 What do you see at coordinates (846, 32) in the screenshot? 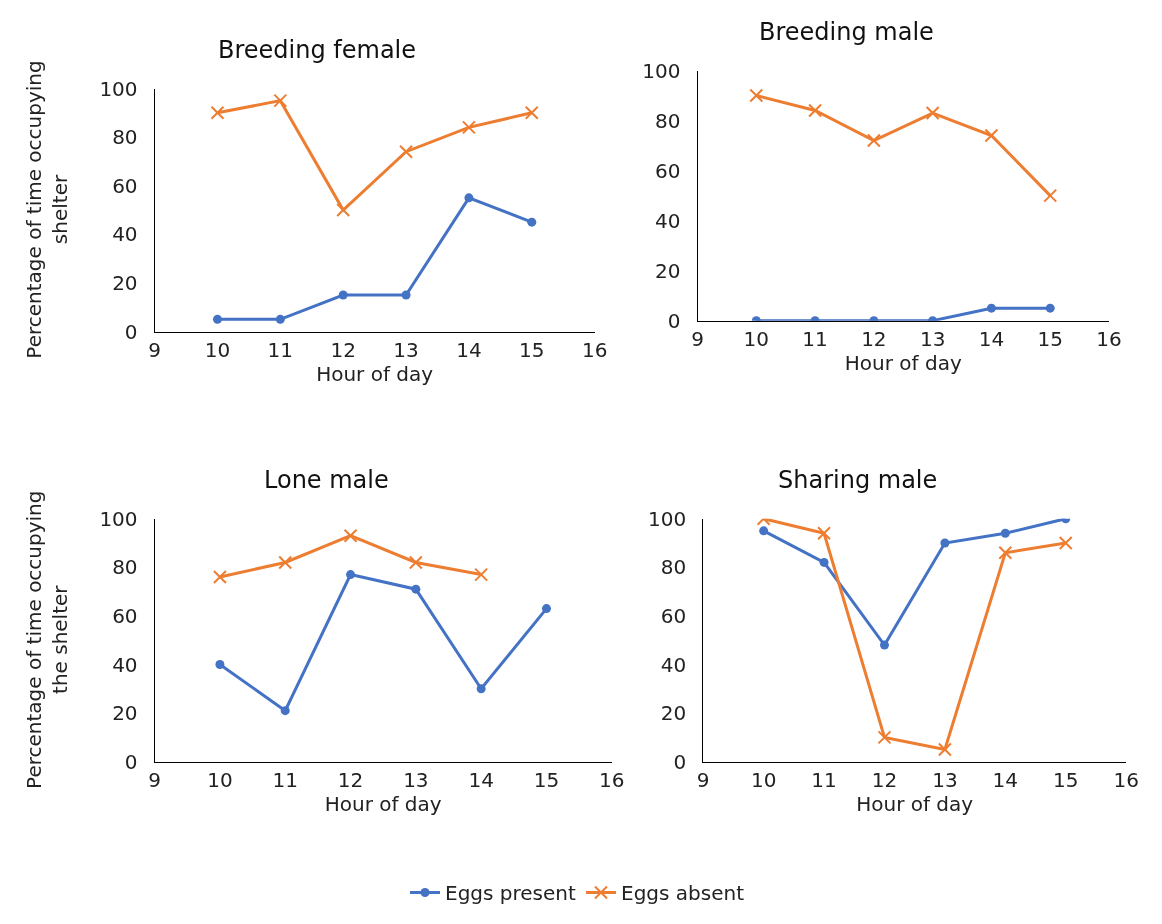
I see `chart-title: Breeding male` at bounding box center [846, 32].